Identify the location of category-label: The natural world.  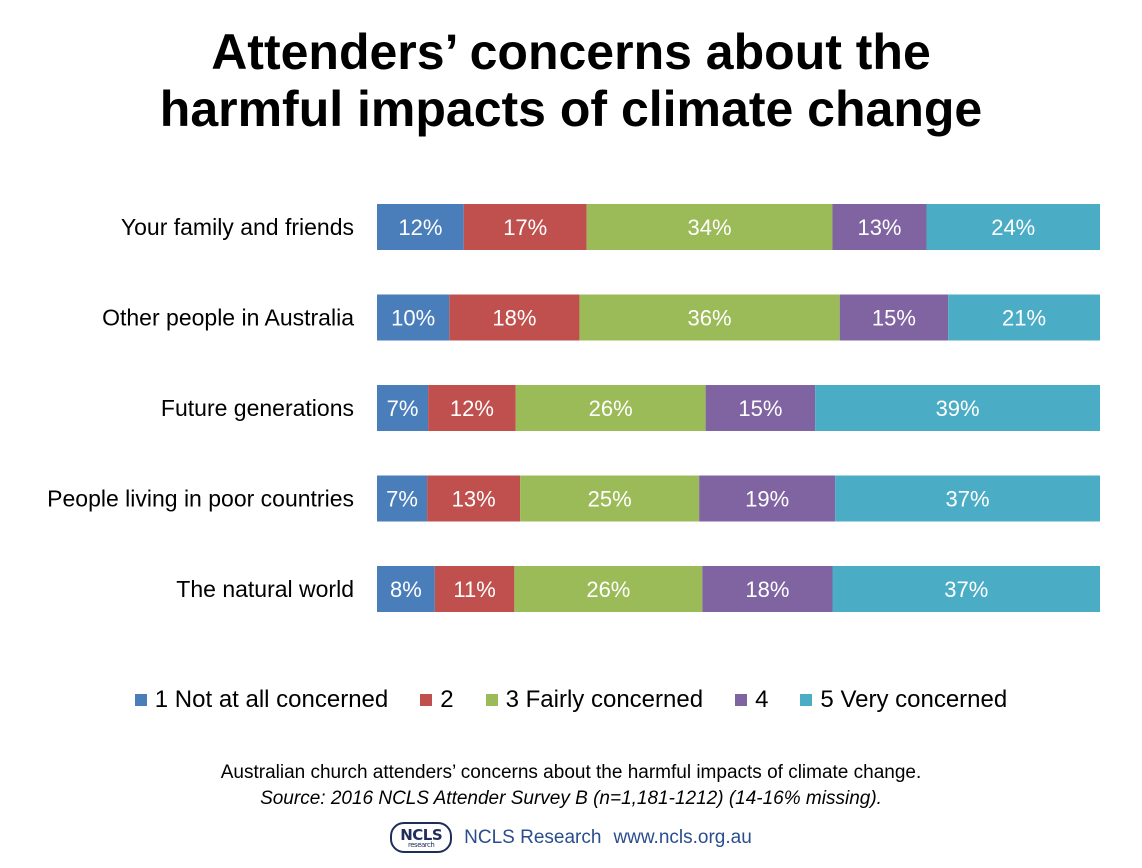
(265, 589).